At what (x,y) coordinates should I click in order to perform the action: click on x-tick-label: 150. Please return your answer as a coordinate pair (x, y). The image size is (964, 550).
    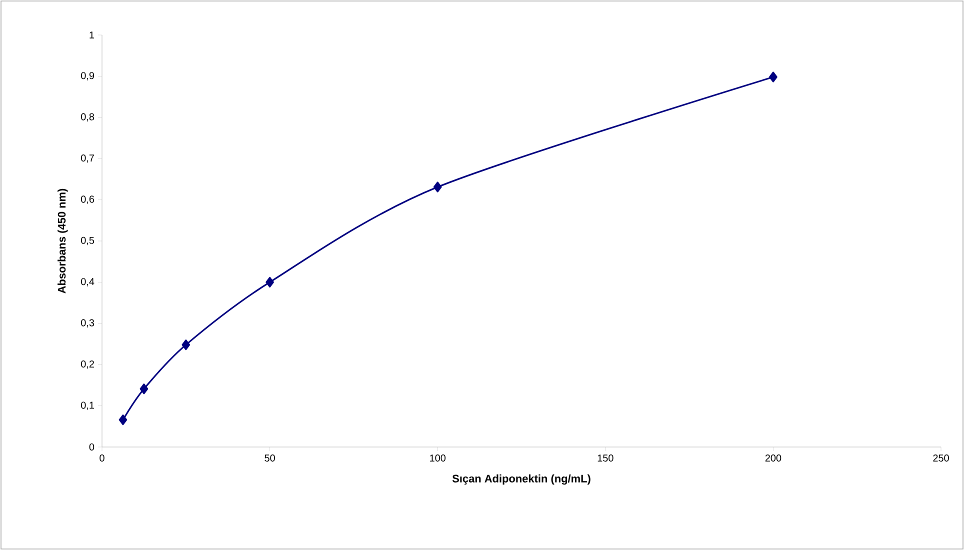
    Looking at the image, I should click on (606, 458).